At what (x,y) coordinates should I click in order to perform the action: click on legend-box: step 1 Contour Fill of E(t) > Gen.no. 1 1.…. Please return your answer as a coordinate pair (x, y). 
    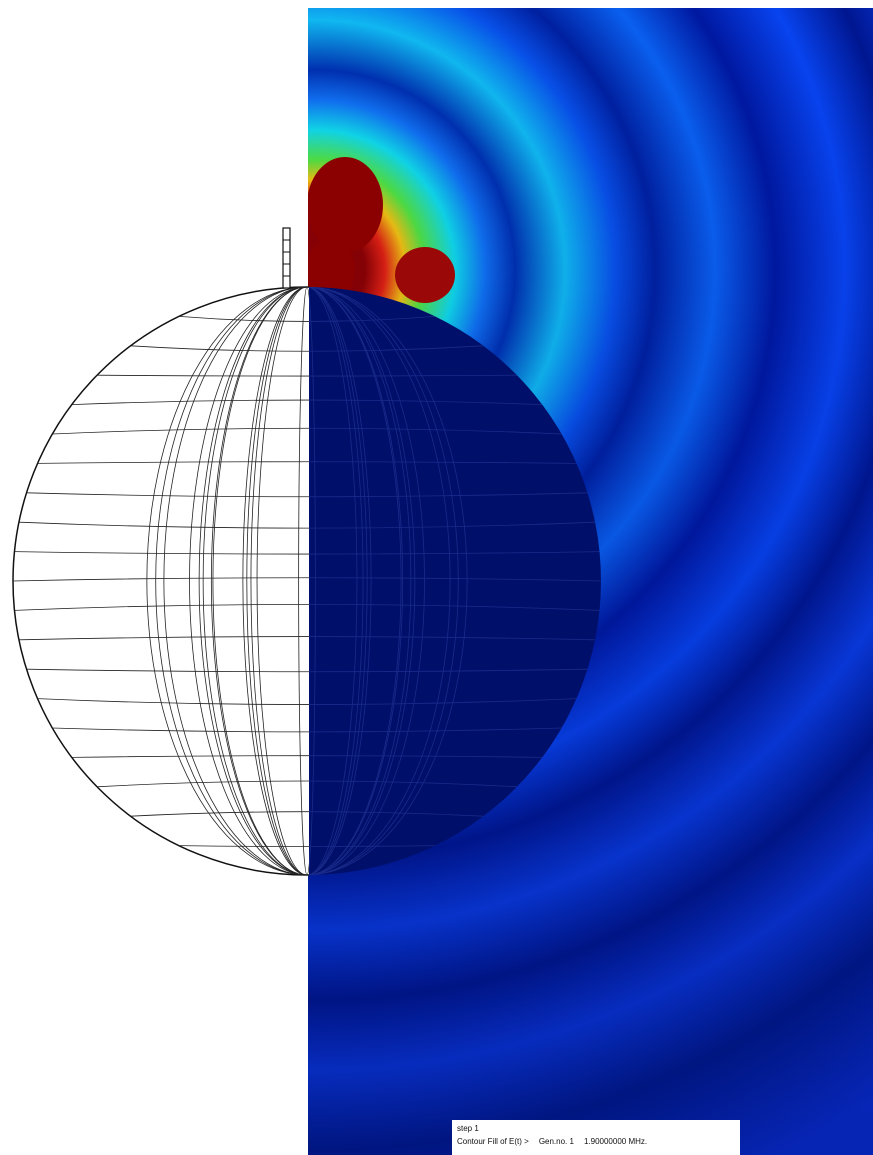
    Looking at the image, I should click on (596, 1137).